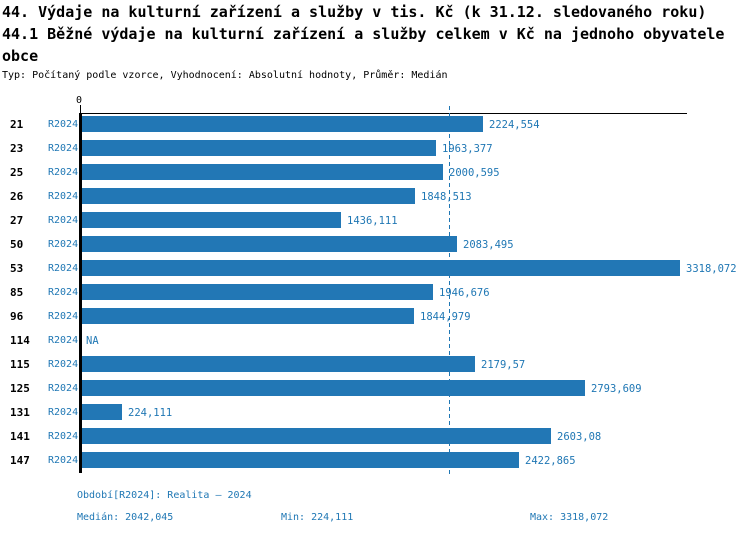  I want to click on bar-value-label: 2793,609, so click(616, 389).